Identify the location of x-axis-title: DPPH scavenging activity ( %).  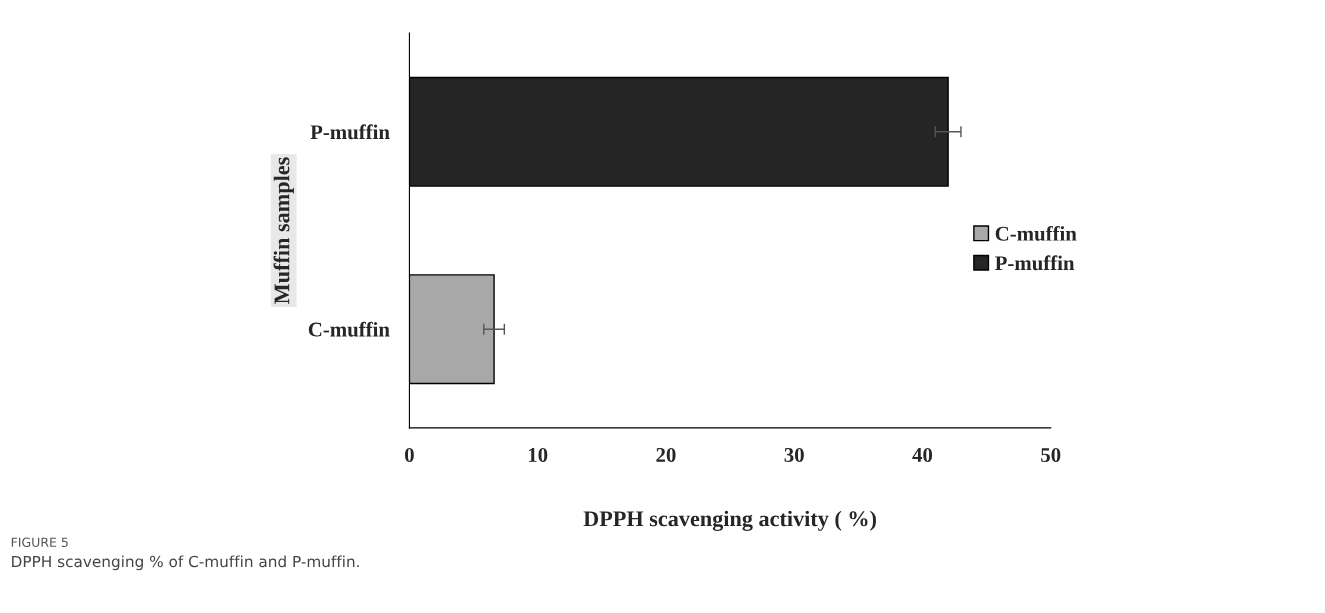
(729, 520).